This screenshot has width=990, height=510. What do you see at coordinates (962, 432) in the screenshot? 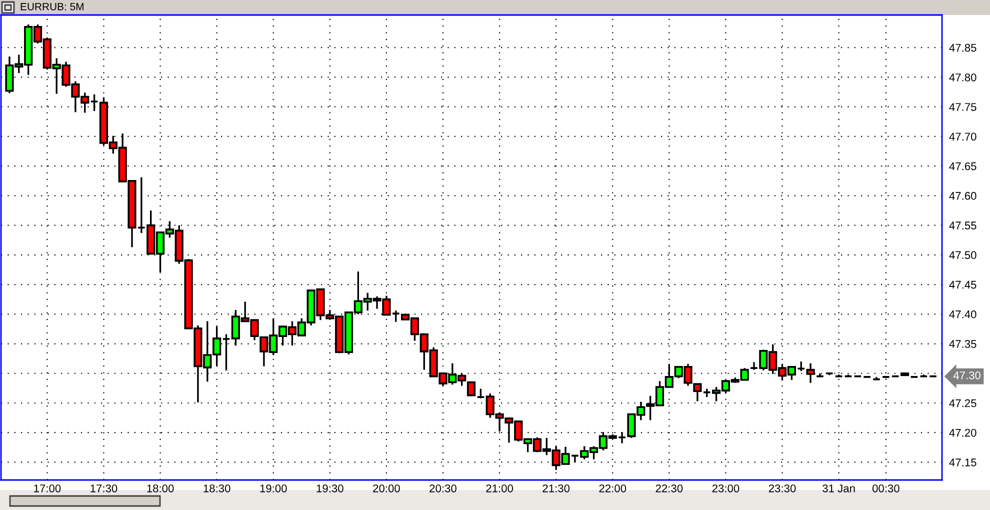
I see `y-tick-label: 47.20` at bounding box center [962, 432].